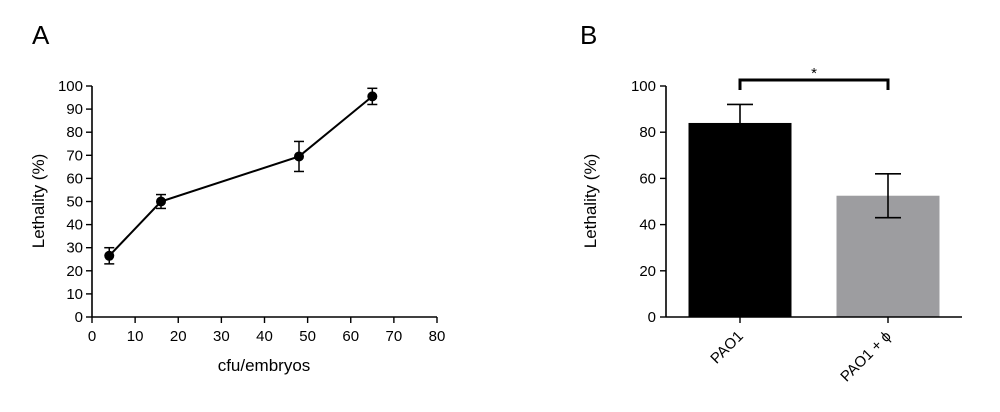 This screenshot has height=412, width=1000. What do you see at coordinates (74, 225) in the screenshot?
I see `chart-a-y-tick-label: 40` at bounding box center [74, 225].